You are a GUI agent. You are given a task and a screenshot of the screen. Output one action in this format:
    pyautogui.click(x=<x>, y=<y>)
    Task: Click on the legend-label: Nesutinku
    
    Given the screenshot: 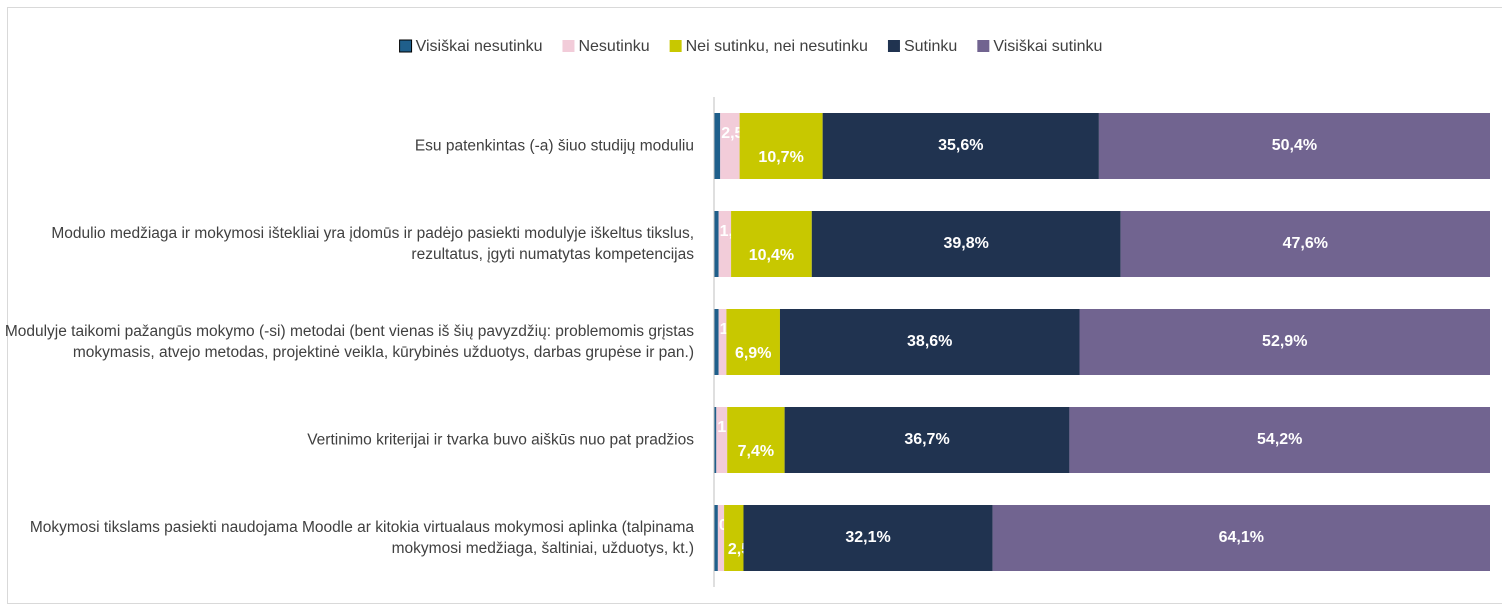 What is the action you would take?
    pyautogui.click(x=613, y=46)
    